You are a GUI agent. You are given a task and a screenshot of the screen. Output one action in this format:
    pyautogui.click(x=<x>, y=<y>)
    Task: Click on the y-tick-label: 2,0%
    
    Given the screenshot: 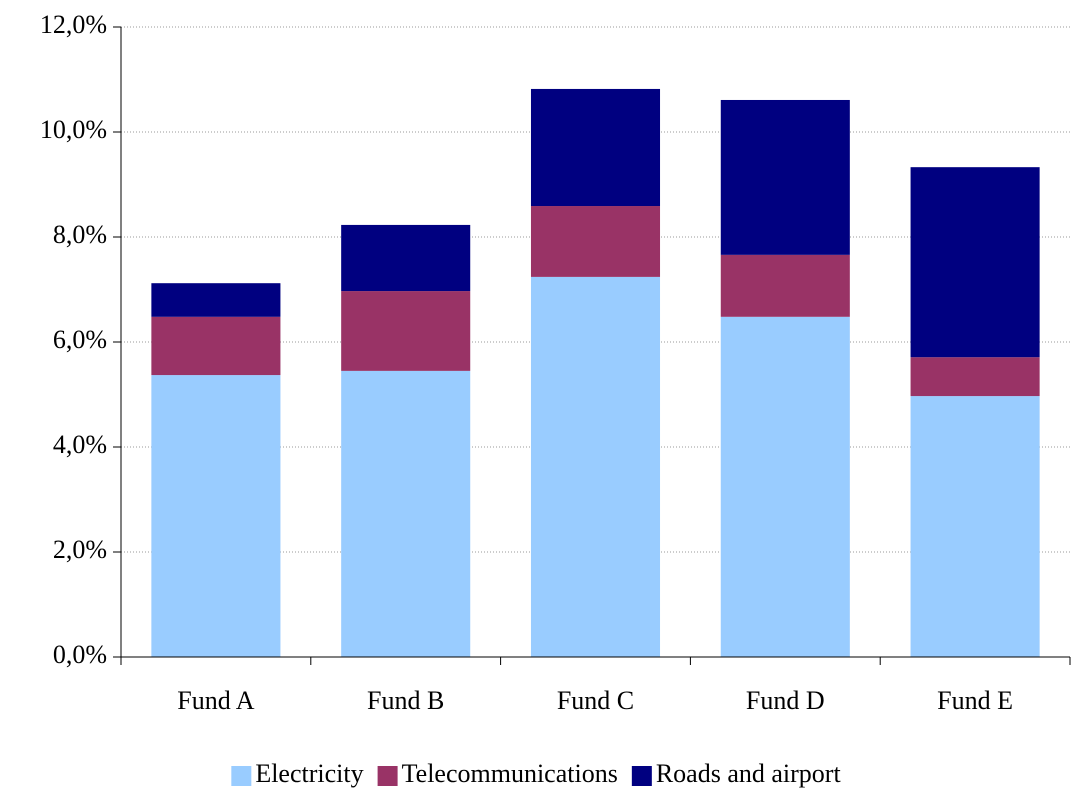 What is the action you would take?
    pyautogui.click(x=80, y=549)
    